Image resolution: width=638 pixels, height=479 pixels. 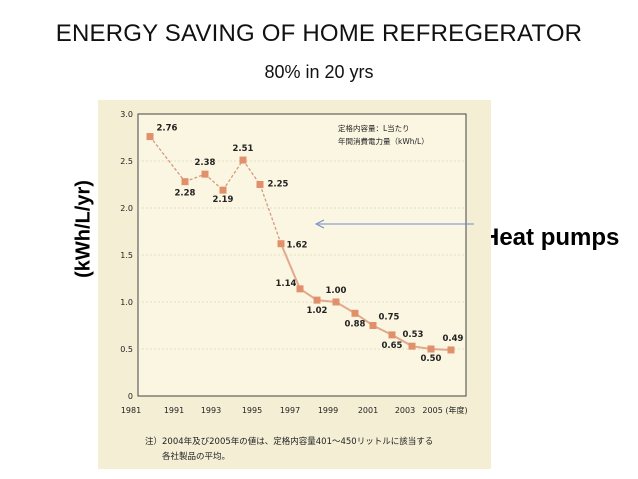 What do you see at coordinates (453, 339) in the screenshot?
I see `data-label: 0.49` at bounding box center [453, 339].